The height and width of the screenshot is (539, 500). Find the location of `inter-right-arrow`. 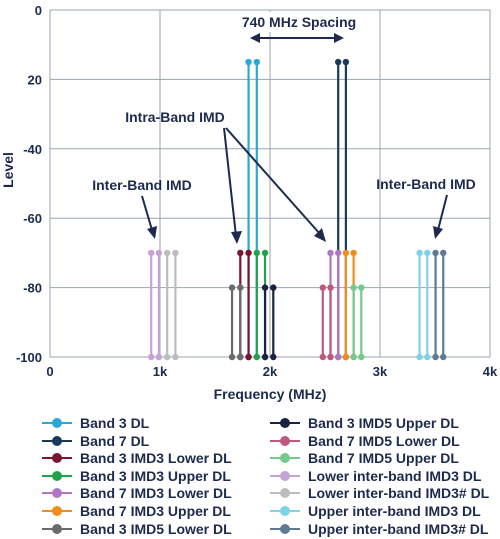

inter-right-arrow is located at coordinates (442, 212).